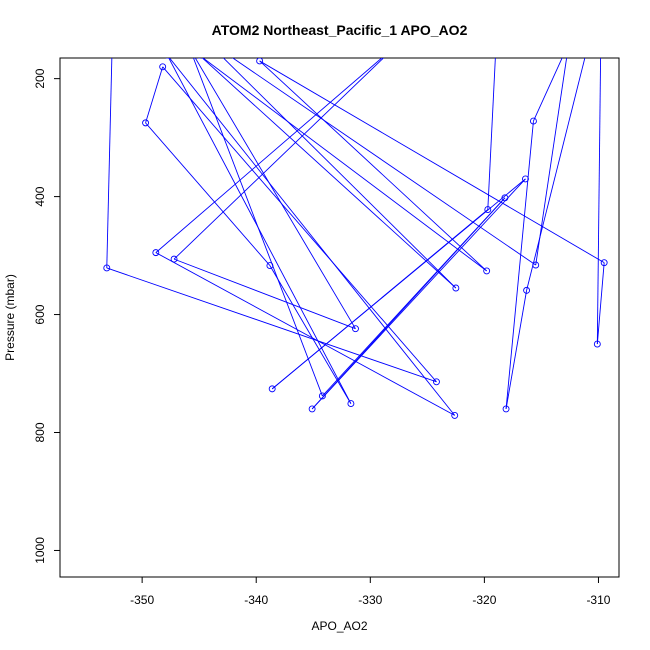 This screenshot has height=650, width=650. Describe the element at coordinates (40, 550) in the screenshot. I see `y-tick-label: 1000` at that location.